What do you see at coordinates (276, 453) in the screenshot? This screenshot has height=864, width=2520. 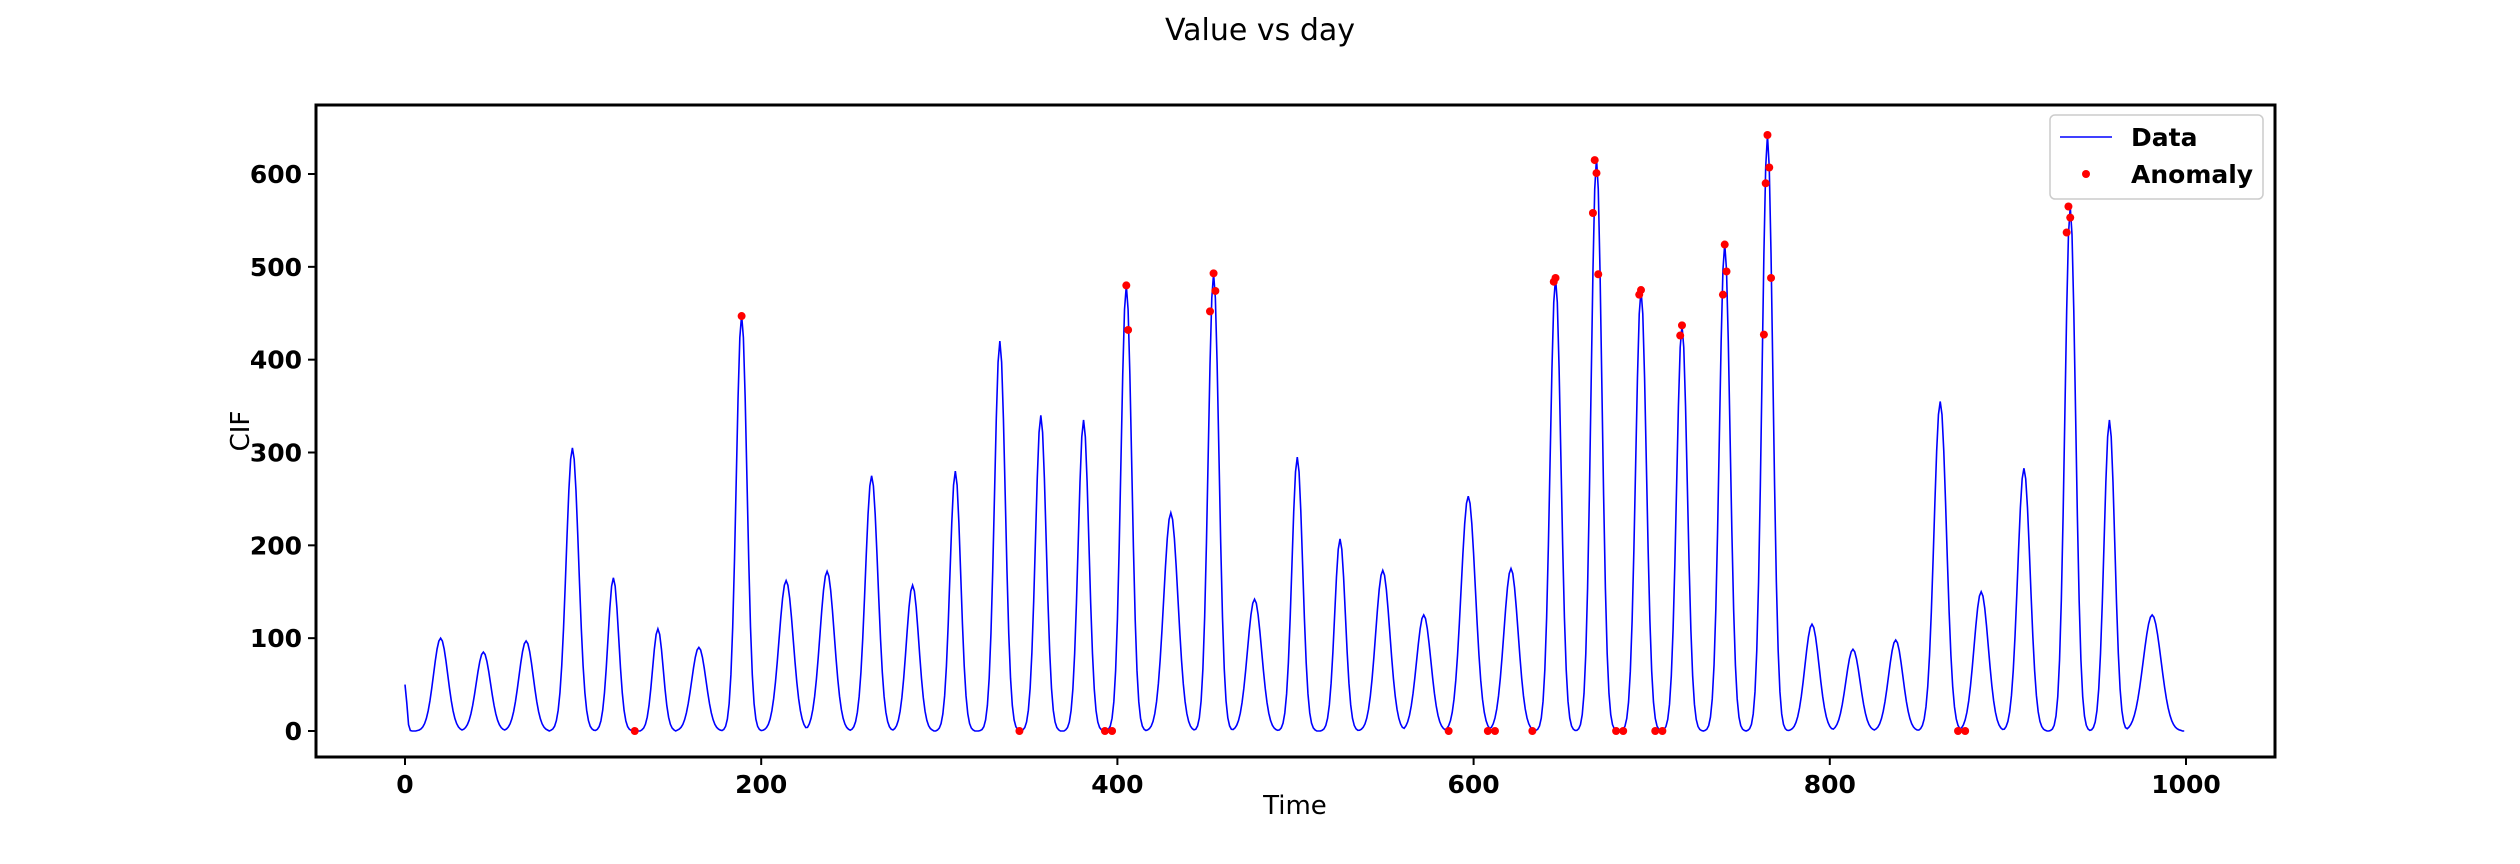 I see `y-tick-label: 300` at bounding box center [276, 453].